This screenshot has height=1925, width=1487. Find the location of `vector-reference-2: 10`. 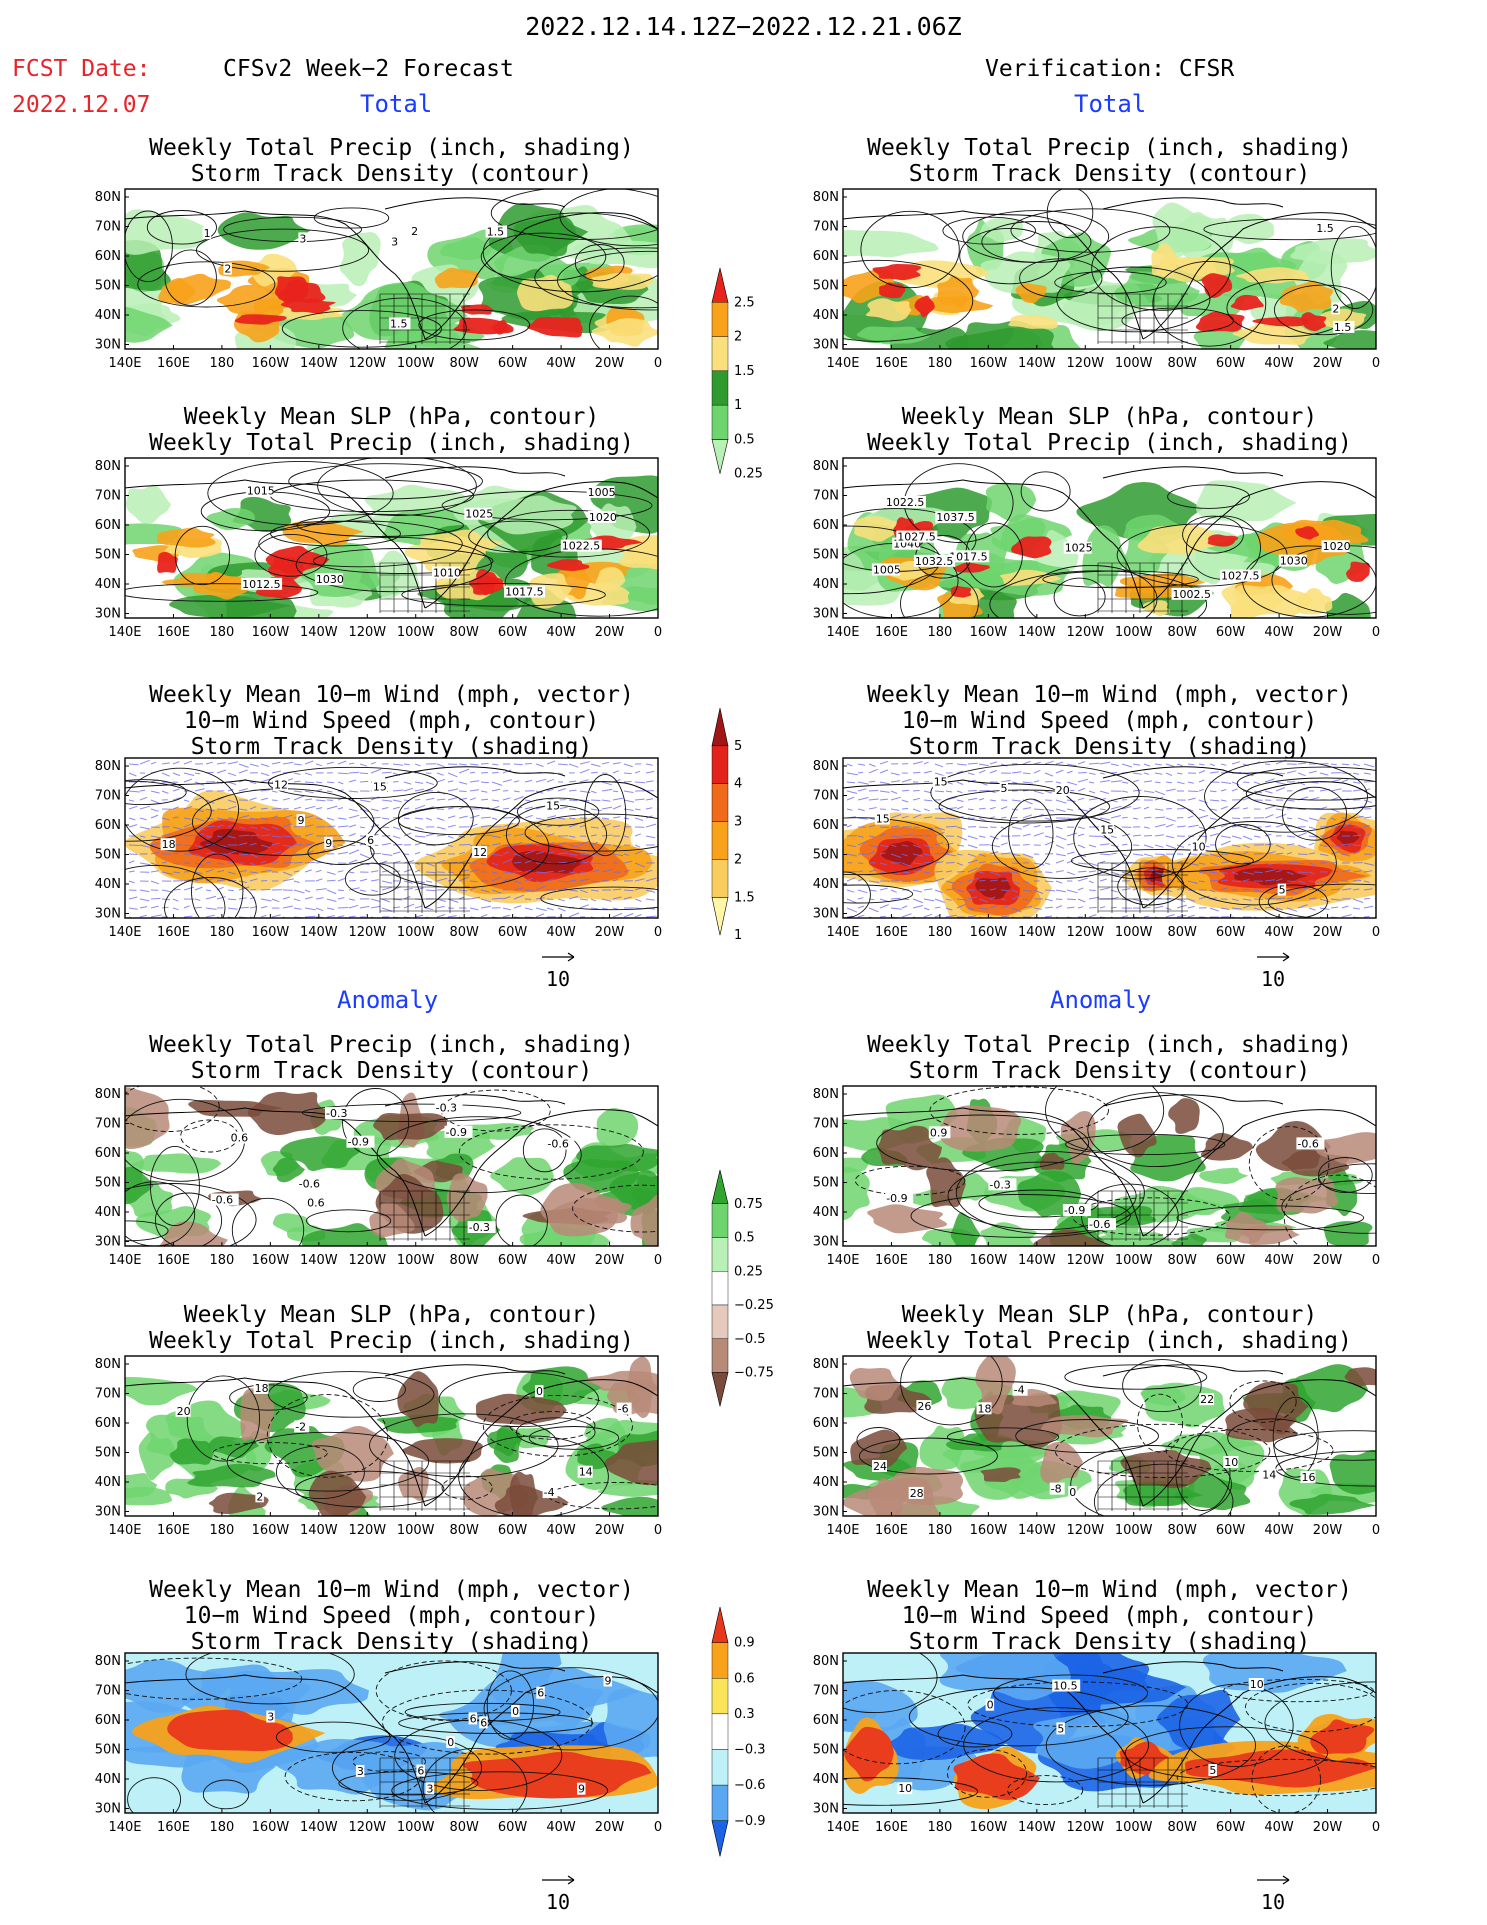

vector-reference-2: 10 is located at coordinates (560, 1891).